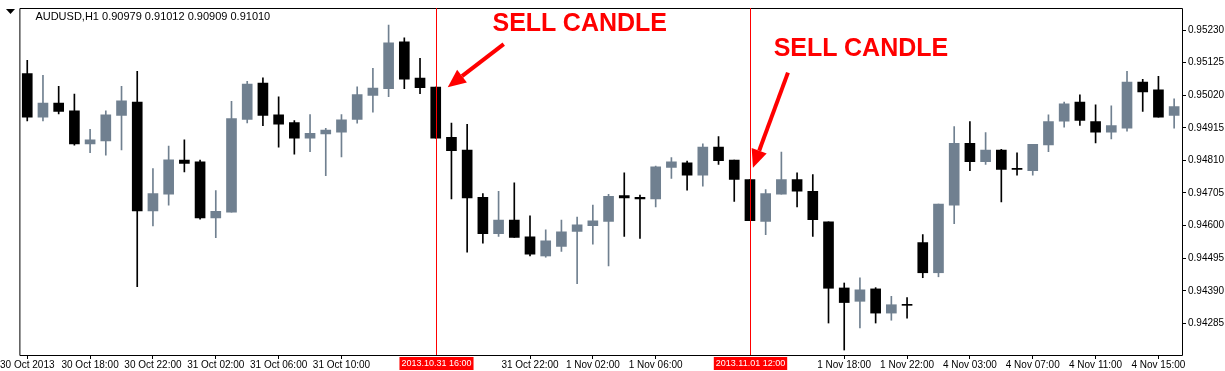 The image size is (1225, 371). Describe the element at coordinates (153, 16) in the screenshot. I see `chart-title: AUDUSD,H1 0.90979 0.91012 0.90909 0.91010` at that location.